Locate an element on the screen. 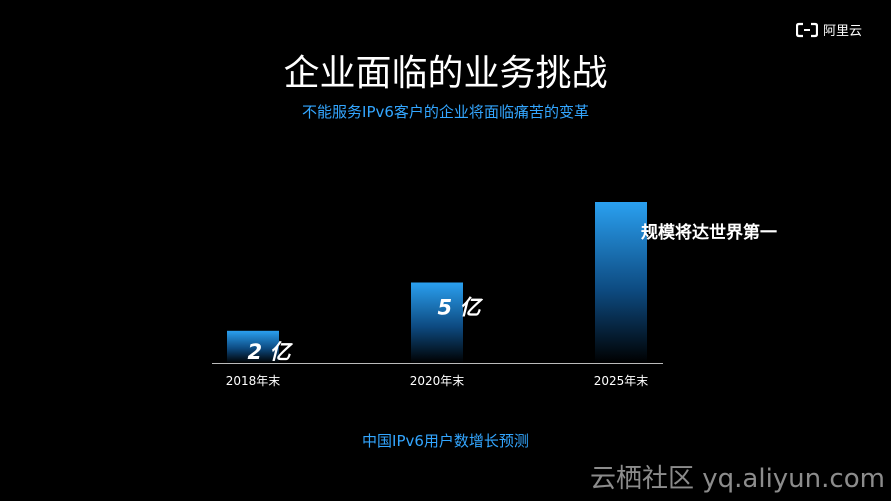 This screenshot has width=891, height=501. data-label-1: 5 亿 is located at coordinates (461, 308).